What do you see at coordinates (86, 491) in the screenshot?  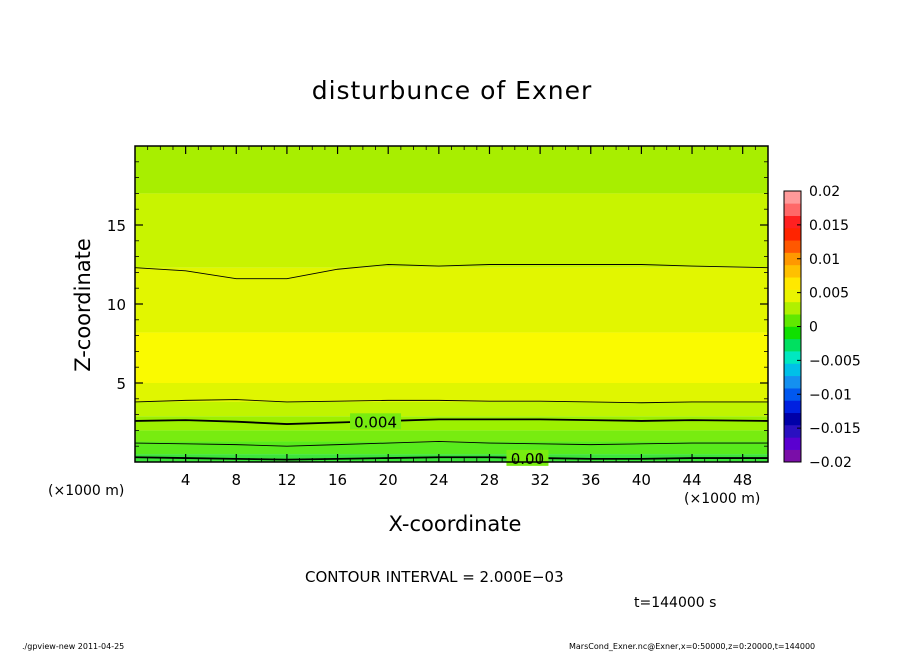 I see `x-axis-unit-left: (×1000 m)` at bounding box center [86, 491].